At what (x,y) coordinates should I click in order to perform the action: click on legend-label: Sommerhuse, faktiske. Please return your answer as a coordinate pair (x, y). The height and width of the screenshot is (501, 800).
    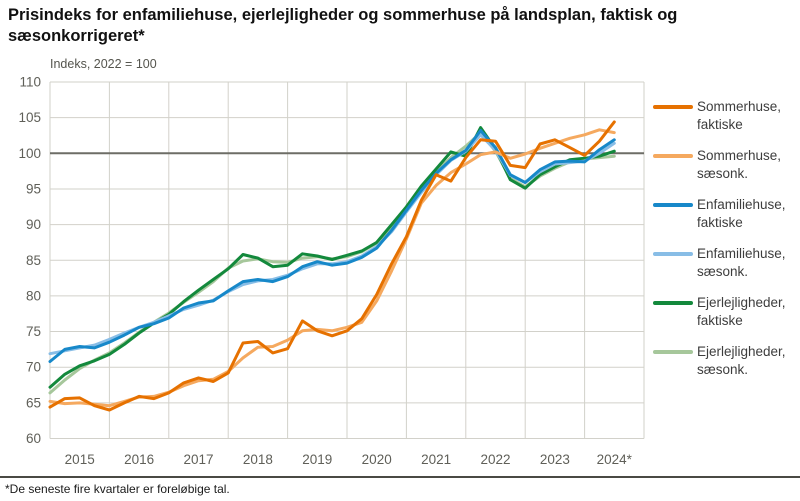
    Looking at the image, I should click on (739, 115).